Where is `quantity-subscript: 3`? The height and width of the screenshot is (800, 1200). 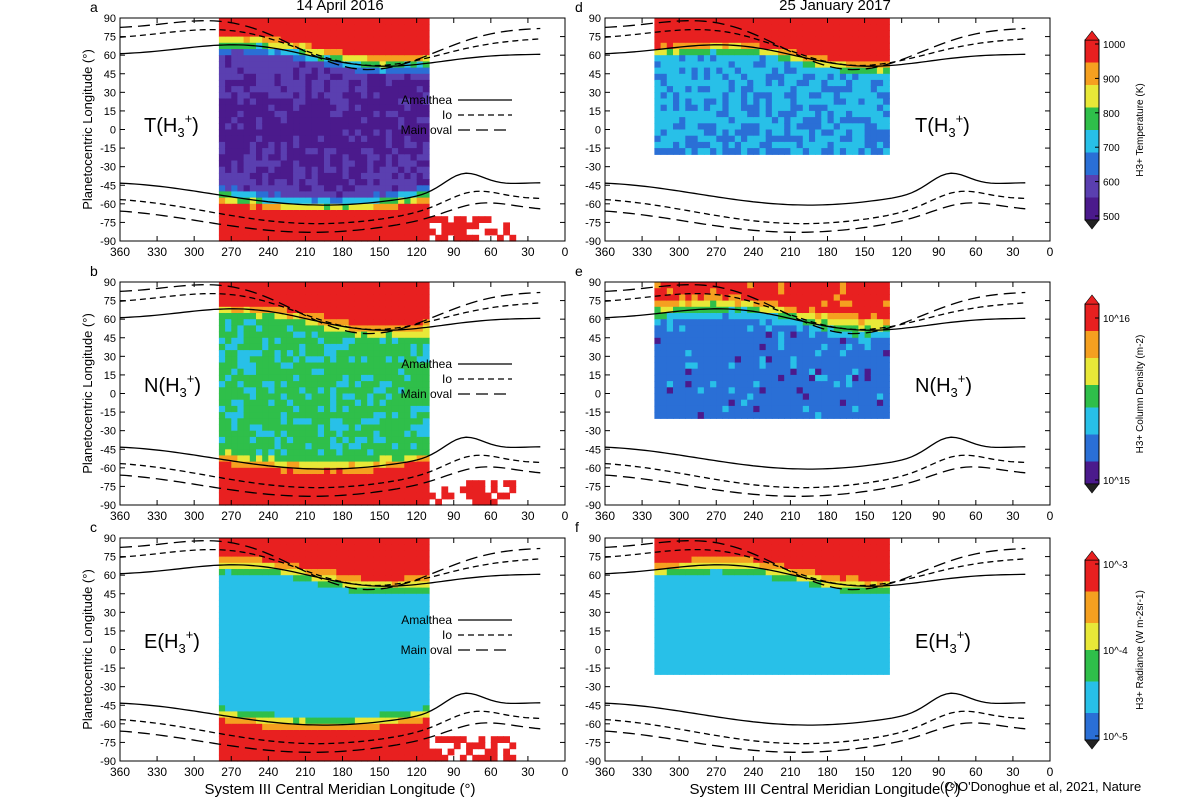 quantity-subscript: 3 is located at coordinates (183, 392).